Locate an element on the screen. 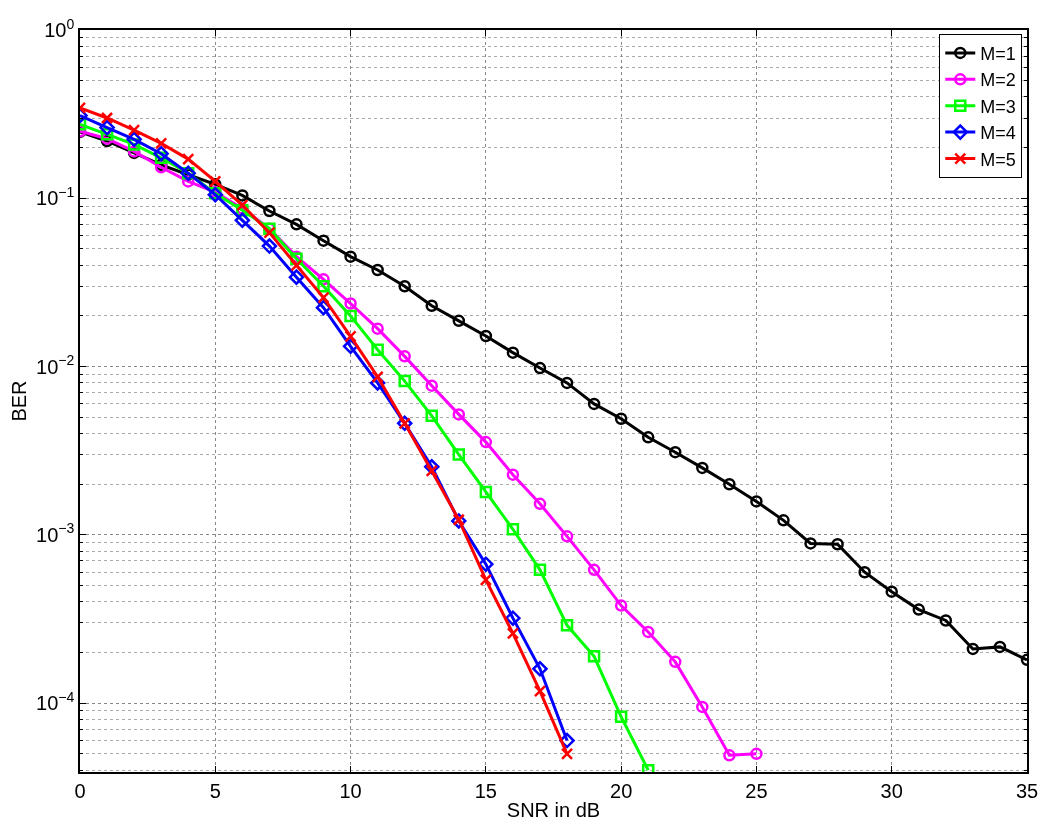 The height and width of the screenshot is (832, 1050). legend-label: M=5 is located at coordinates (998, 159).